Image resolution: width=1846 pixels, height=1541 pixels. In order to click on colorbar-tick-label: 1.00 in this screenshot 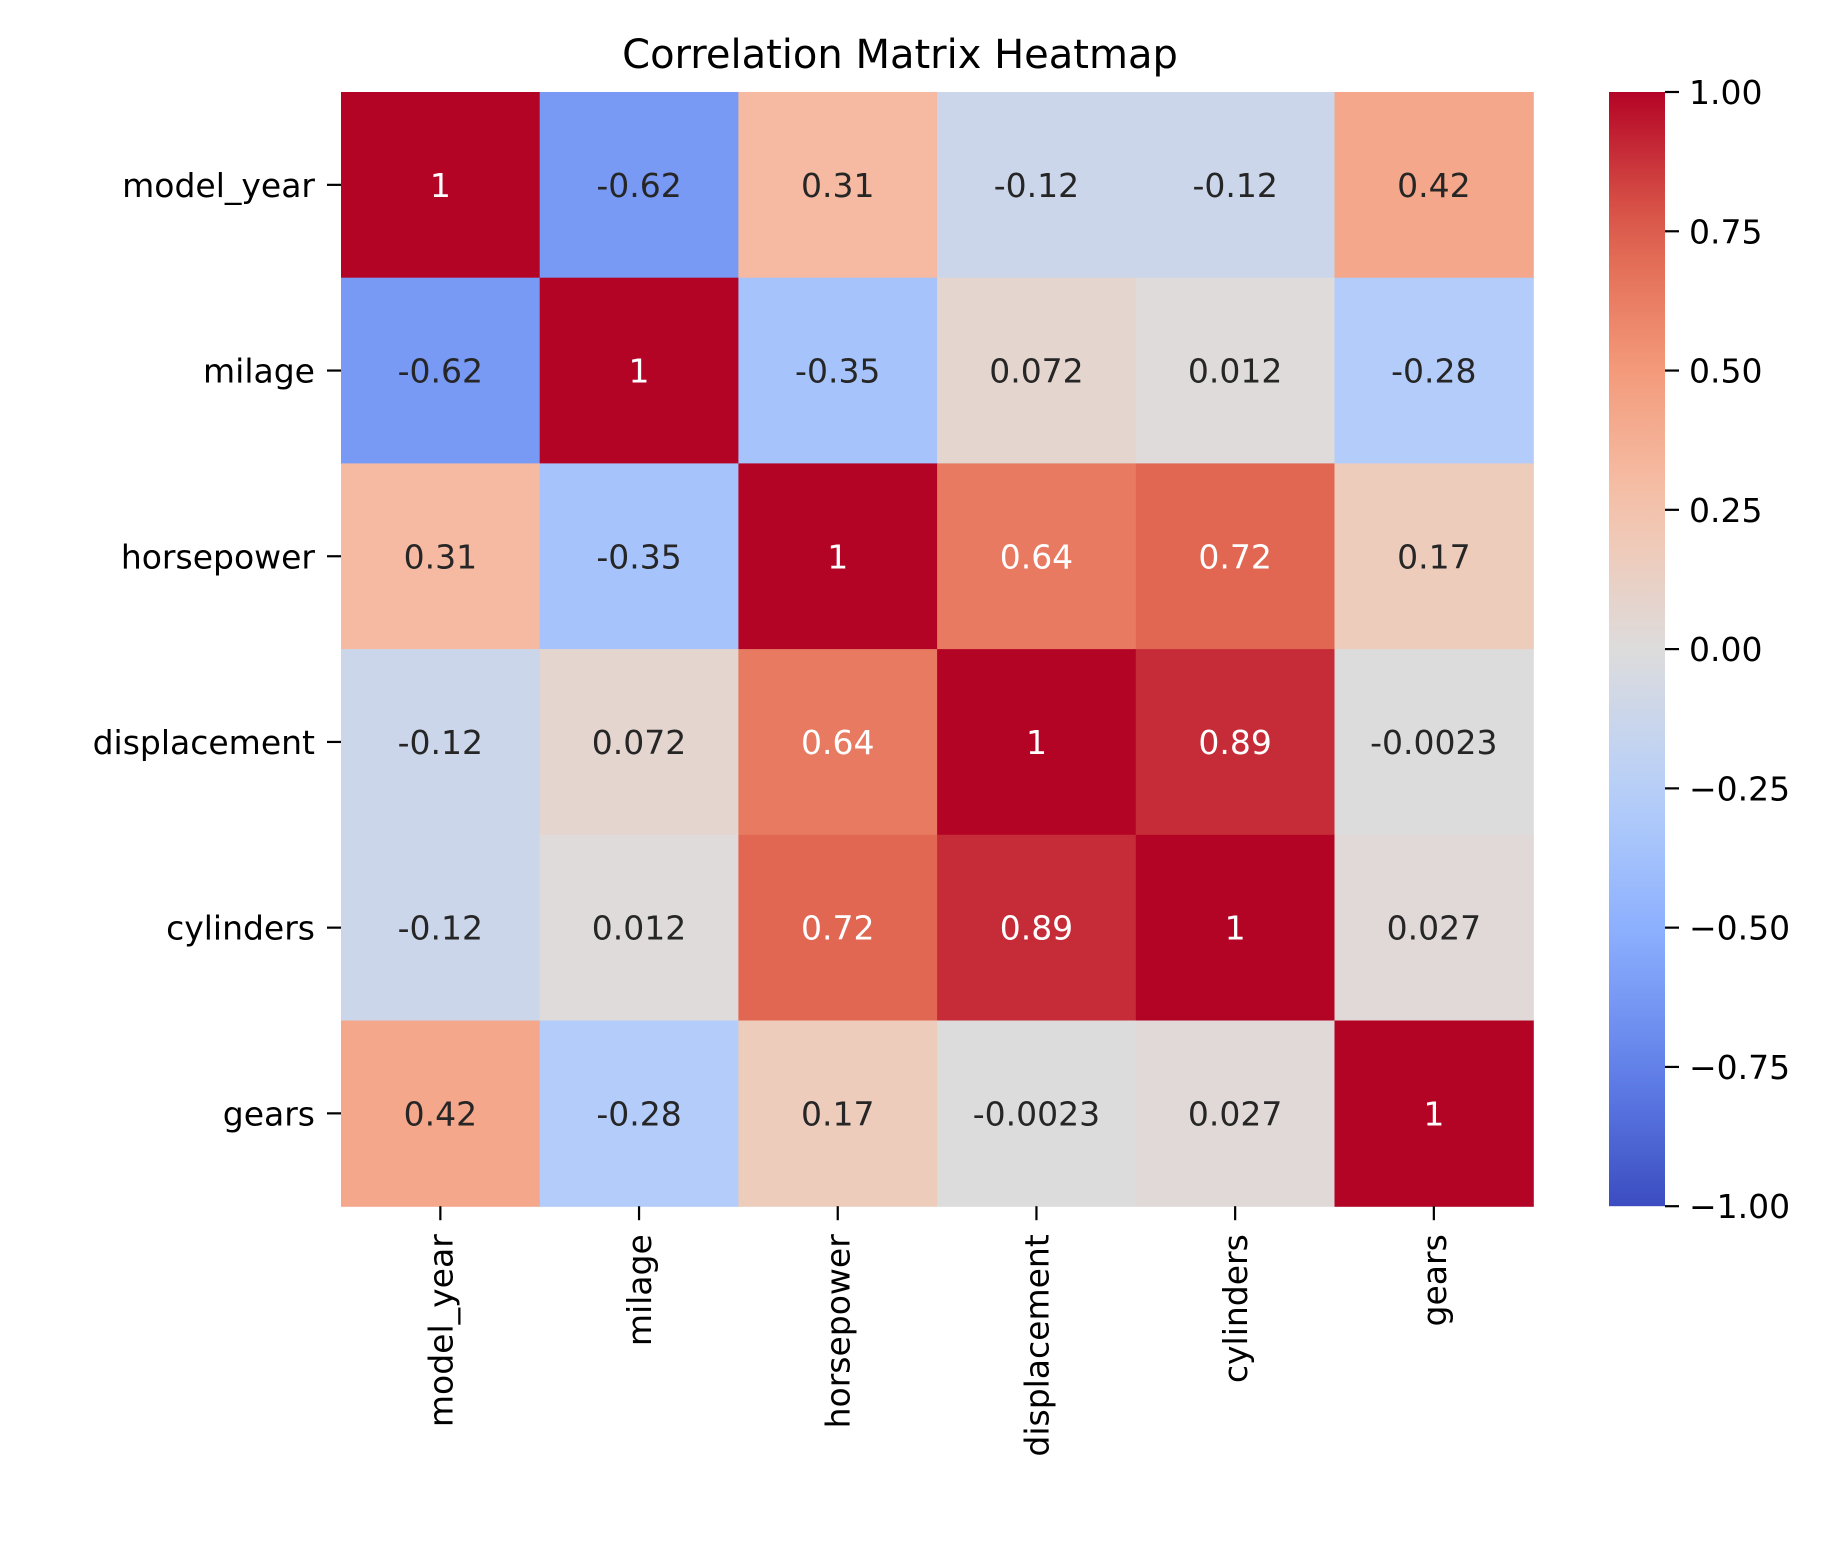, I will do `click(1725, 92)`.